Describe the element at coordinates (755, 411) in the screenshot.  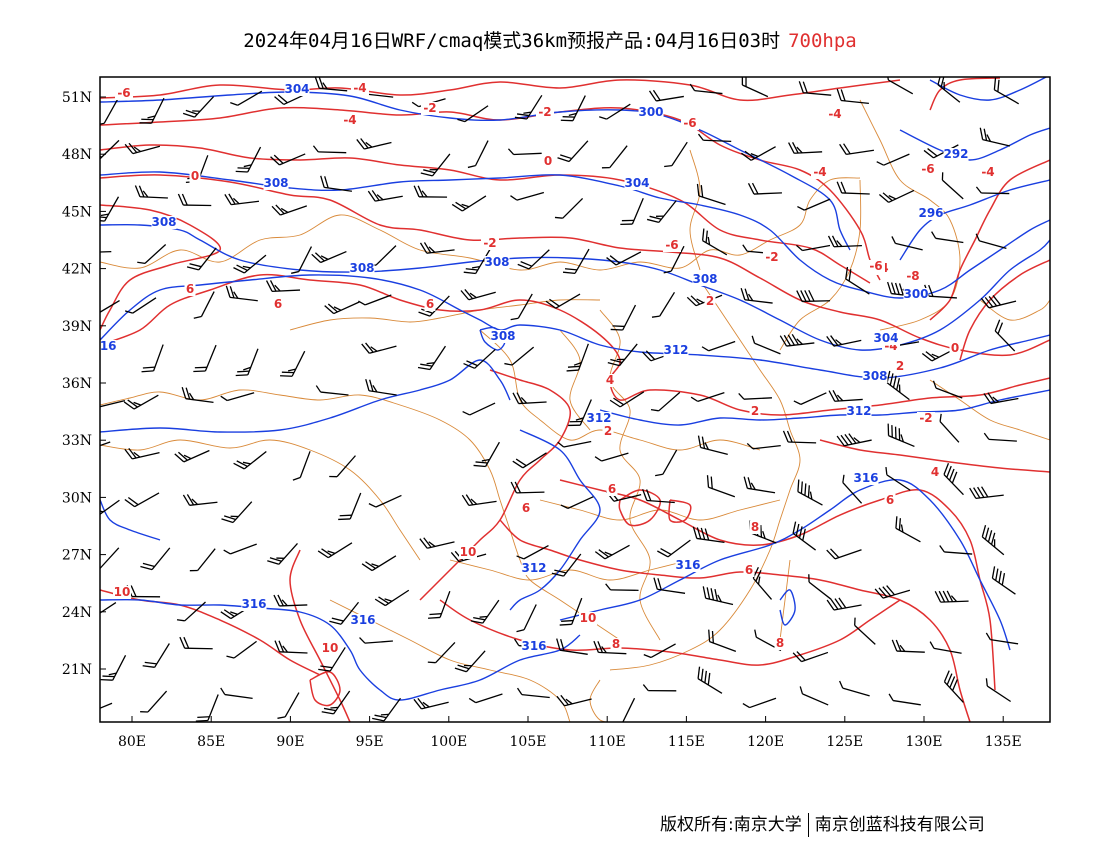
I see `temperature-label: 2` at that location.